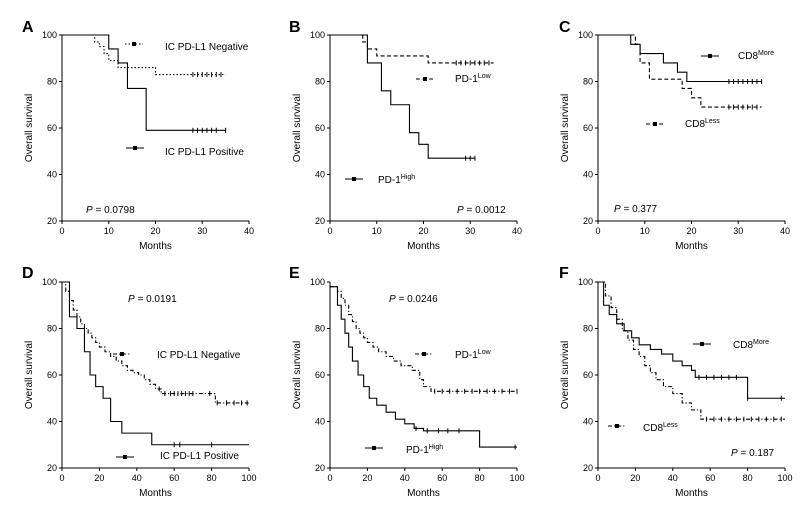 This screenshot has width=806, height=506. What do you see at coordinates (636, 209) in the screenshot?
I see `p-value: P = 0.377` at bounding box center [636, 209].